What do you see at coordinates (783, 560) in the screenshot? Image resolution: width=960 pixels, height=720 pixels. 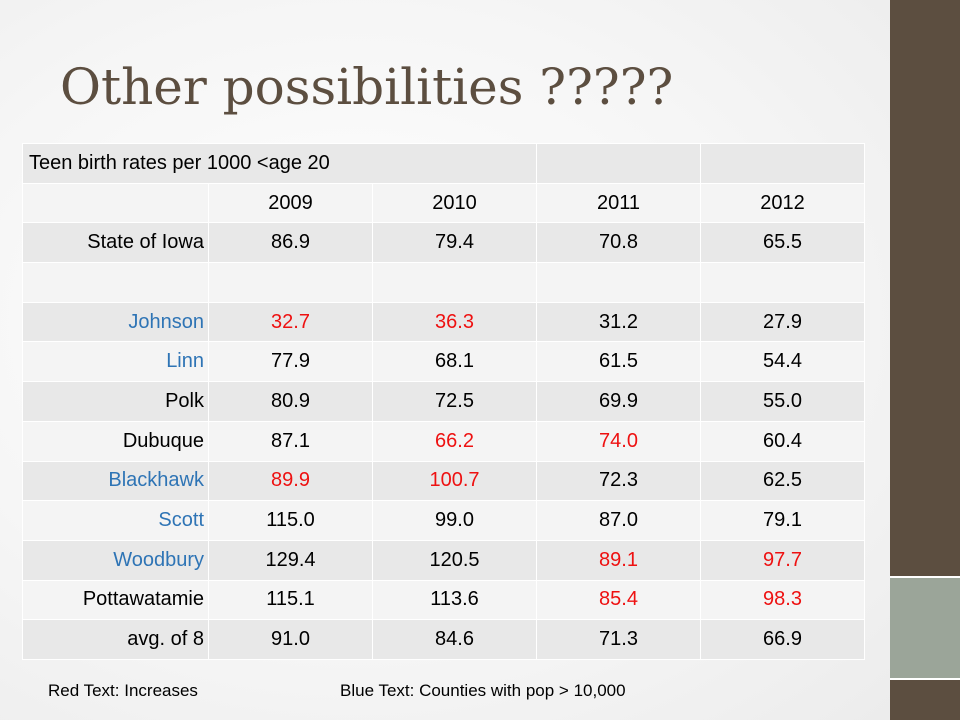 I see `rate-value: 97.7` at bounding box center [783, 560].